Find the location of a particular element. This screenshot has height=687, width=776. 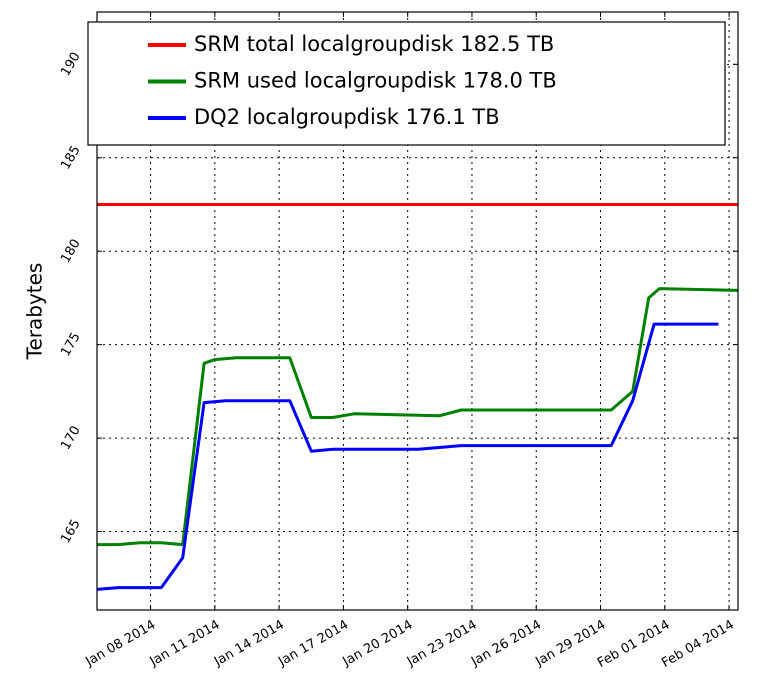

y-tick-label: 170 is located at coordinates (70, 438).